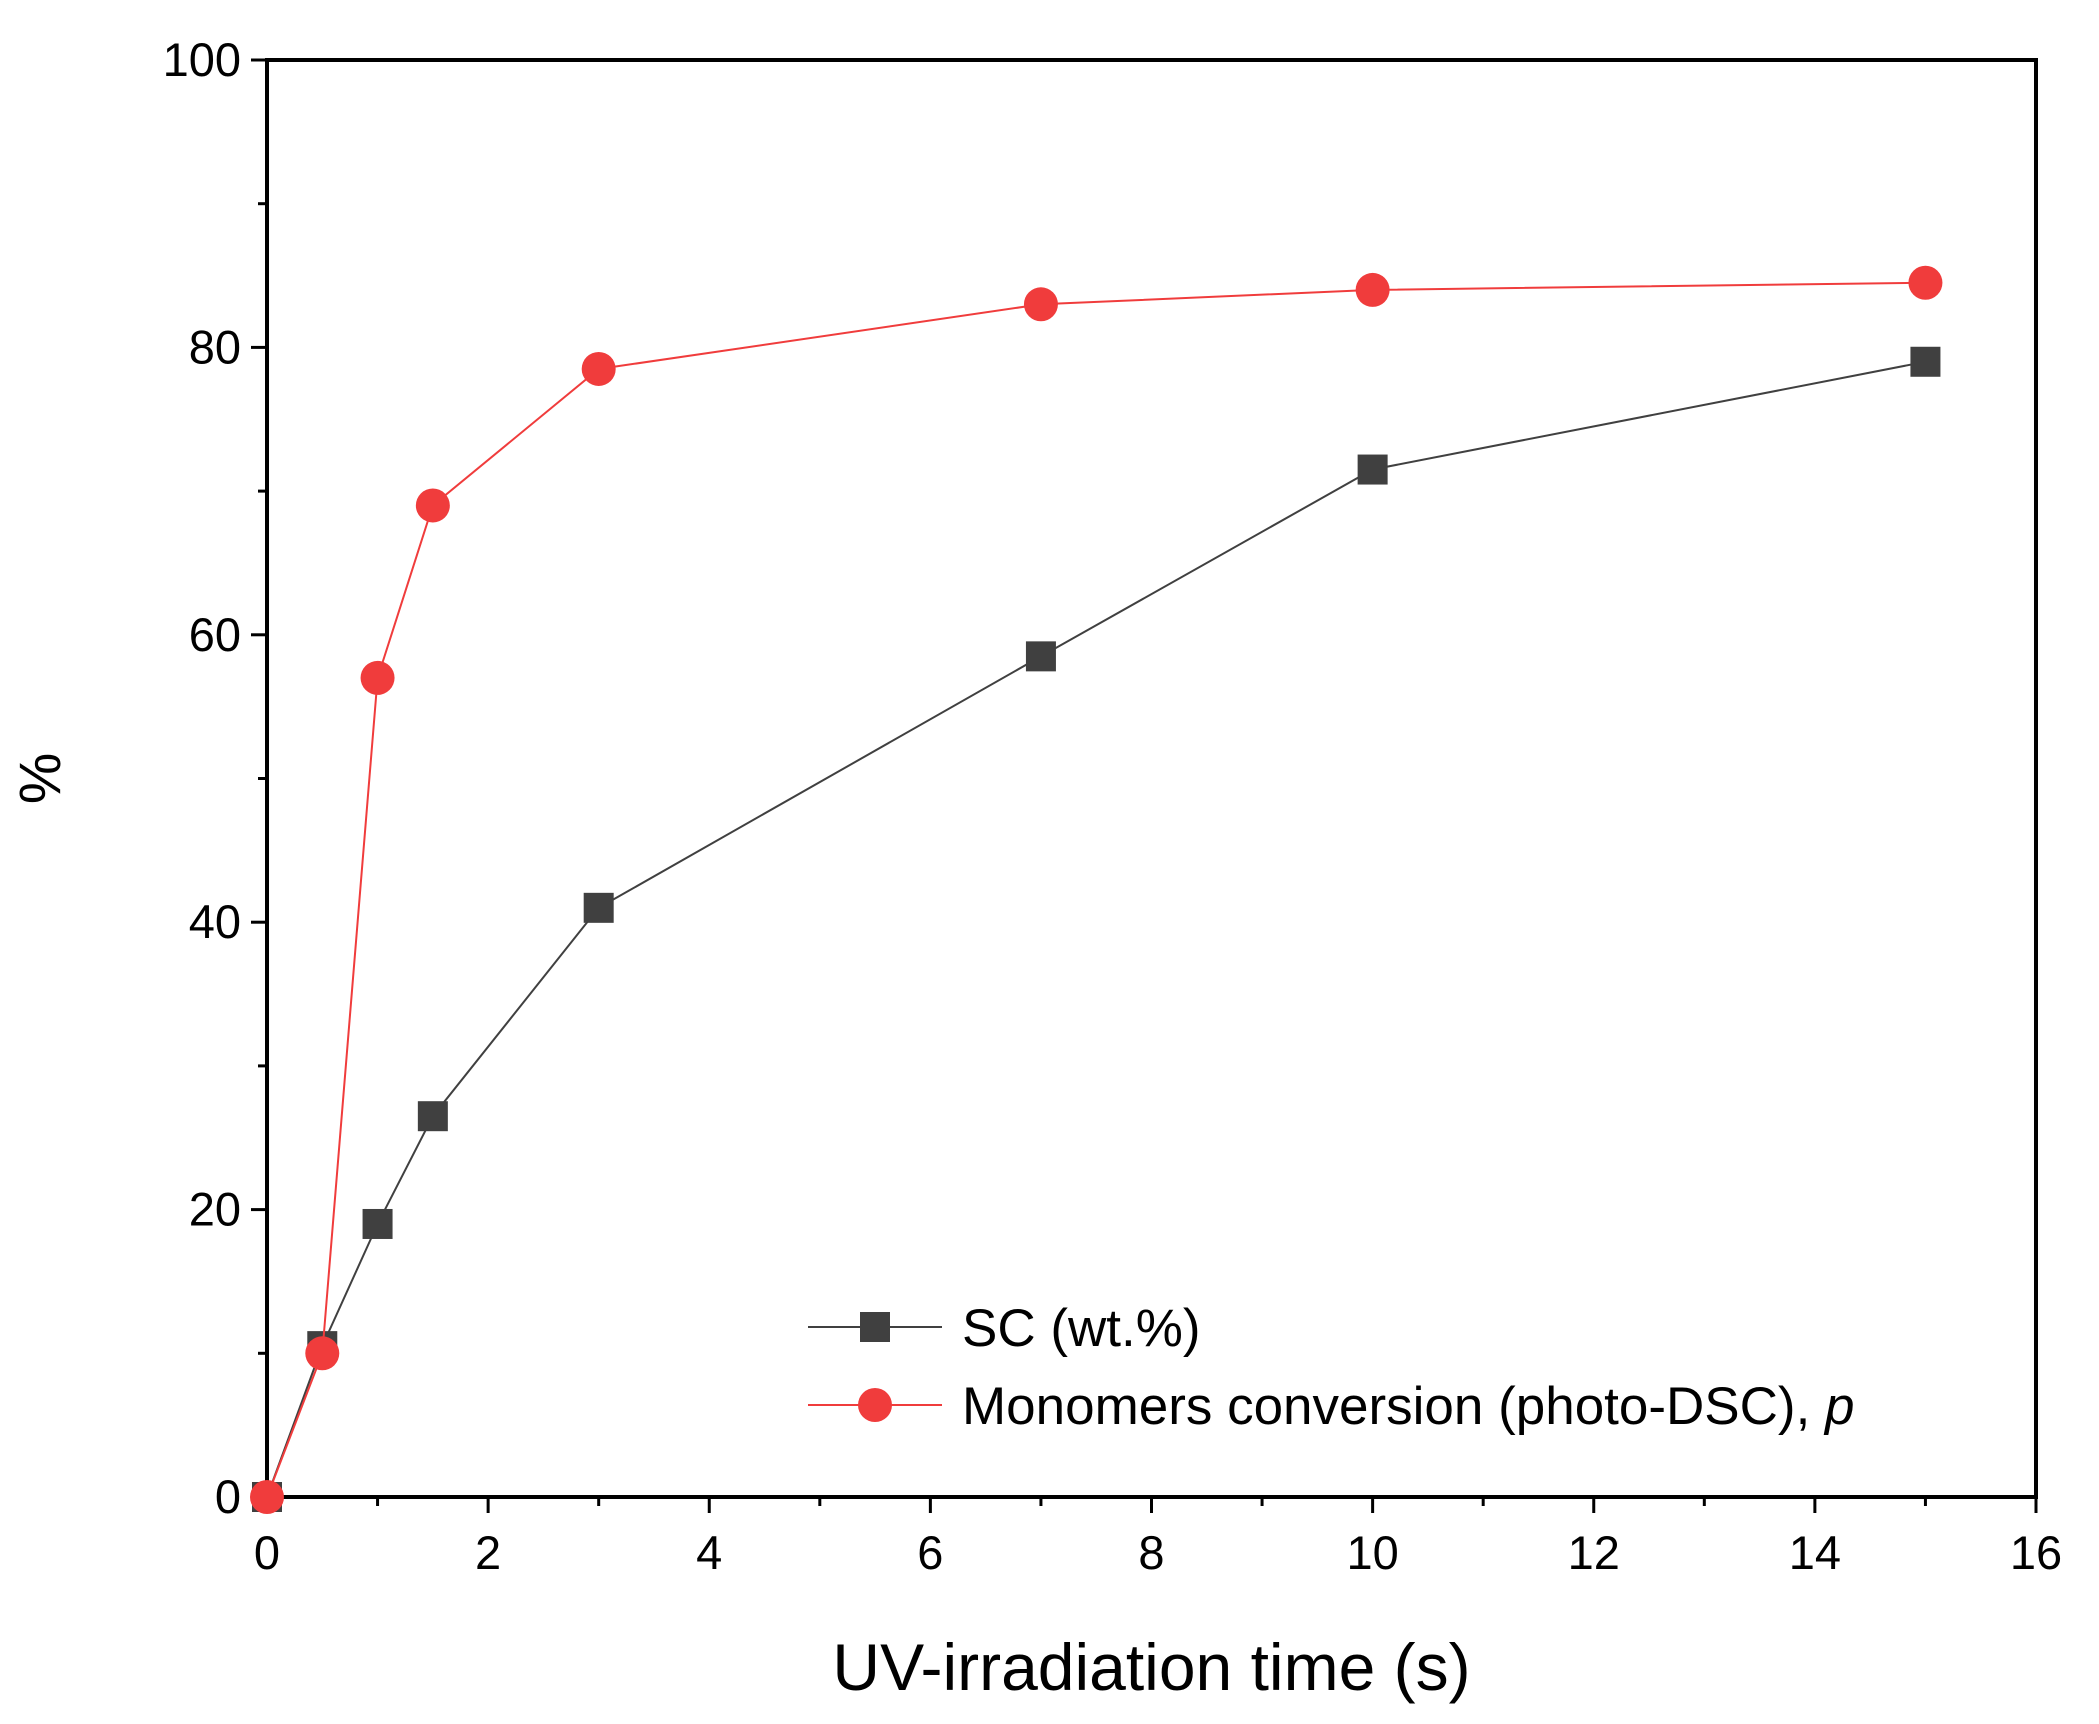 The height and width of the screenshot is (1724, 2099). Describe the element at coordinates (1393, 1406) in the screenshot. I see `legend-label-conversion-main: Monomers conversion (photo-DSC),` at that location.